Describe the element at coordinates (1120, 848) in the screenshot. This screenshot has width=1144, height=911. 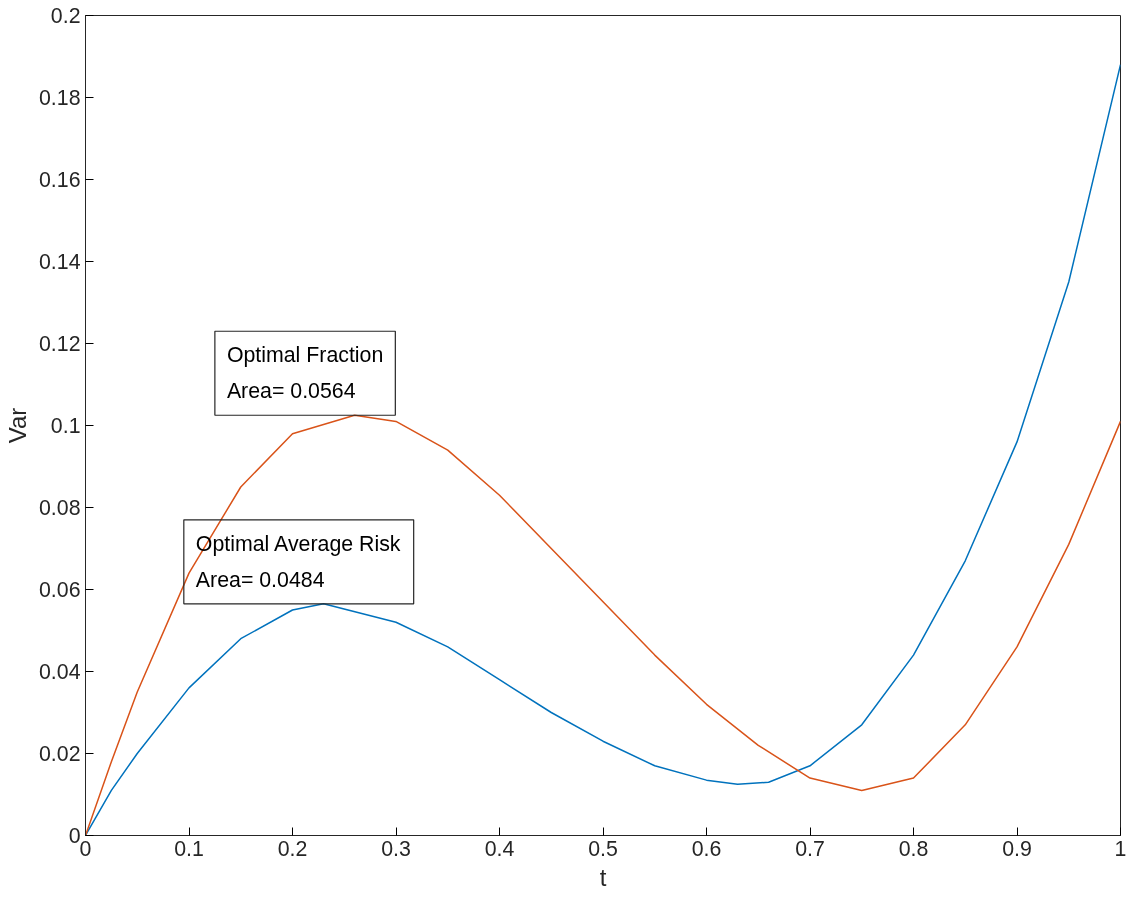
I see `x-tick-label: 1` at that location.